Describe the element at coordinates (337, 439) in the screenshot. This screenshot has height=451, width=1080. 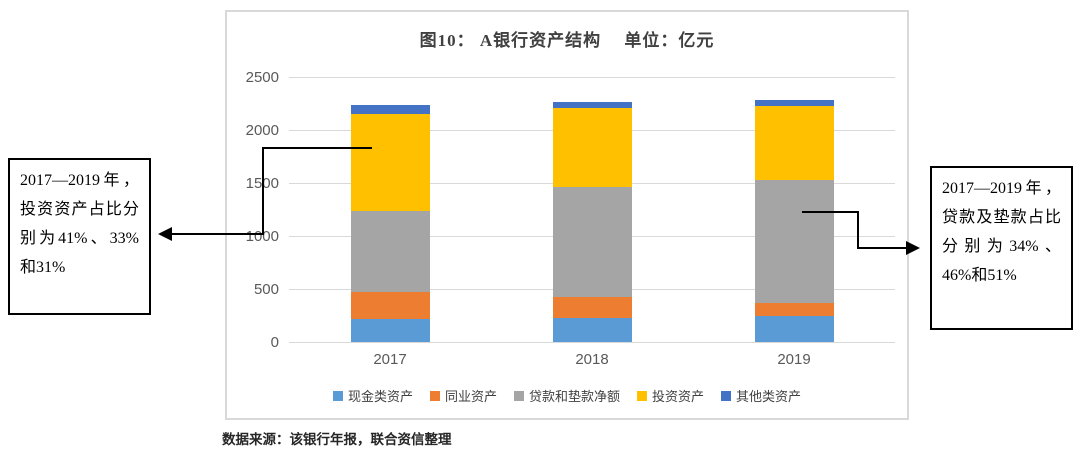
I see `source-note: 数据来源：该银行年报，联合资信整理` at that location.